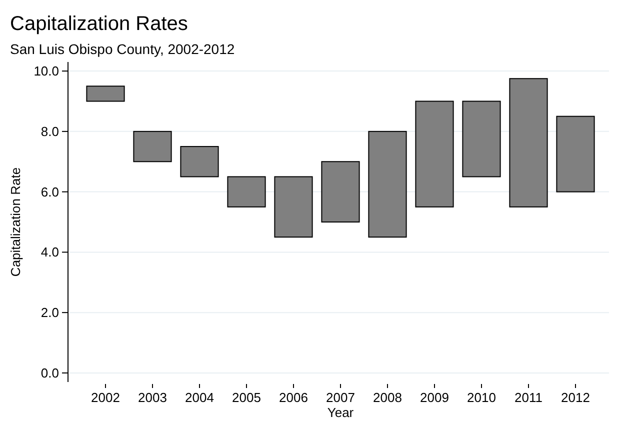 The width and height of the screenshot is (619, 444). I want to click on x-tick-label: 2004, so click(199, 397).